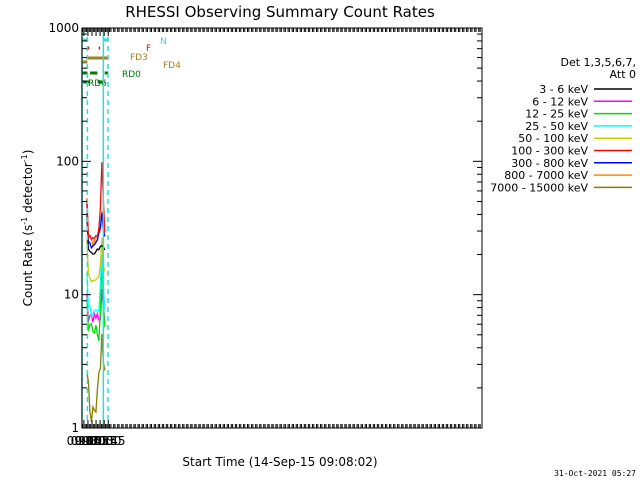  Describe the element at coordinates (84, 441) in the screenshot. I see `x-tick-label: 09:15` at that location.